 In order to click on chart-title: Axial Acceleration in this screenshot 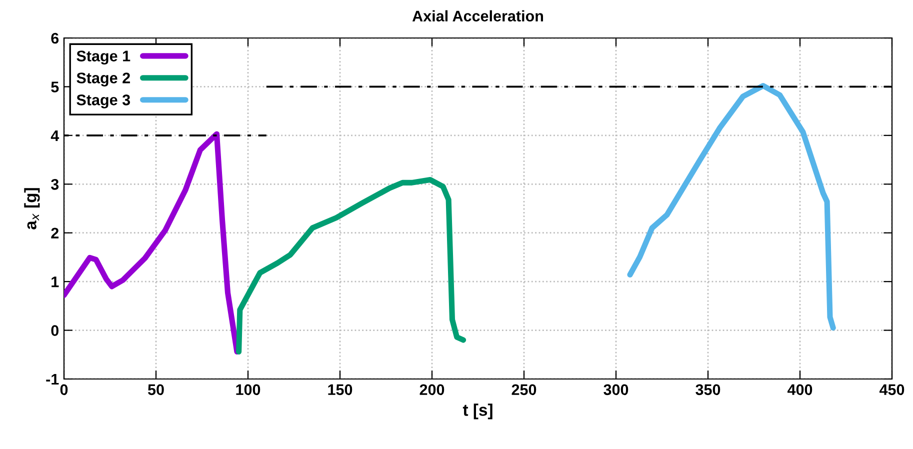, I will do `click(478, 16)`.